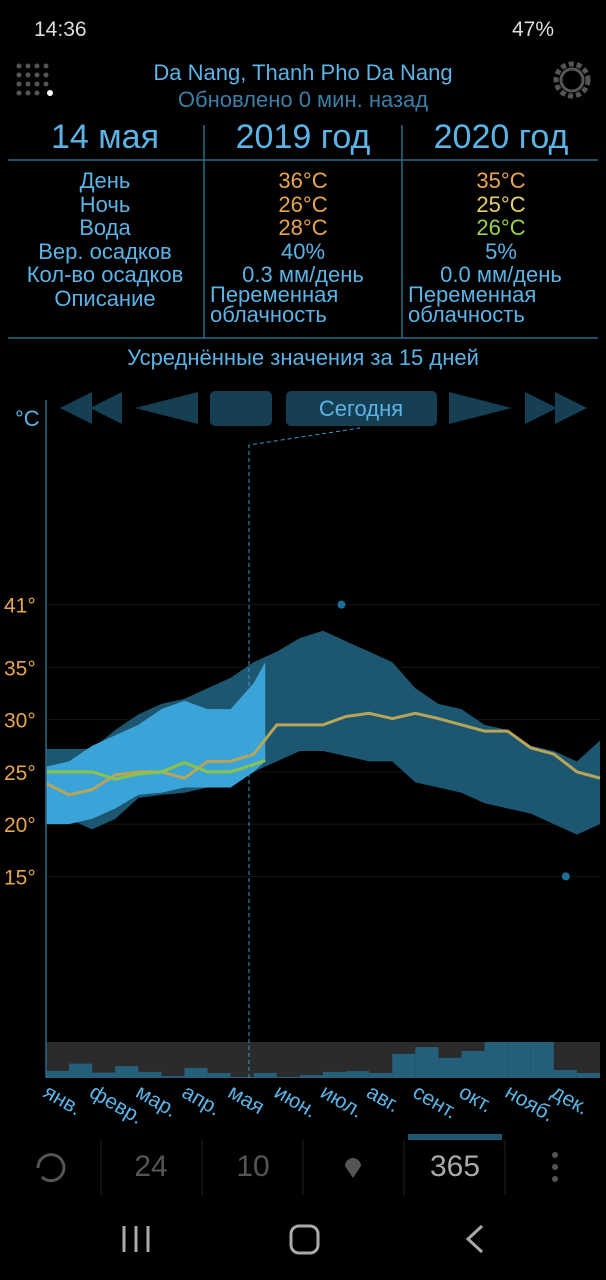 This screenshot has width=606, height=1280. What do you see at coordinates (246, 1099) in the screenshot?
I see `month-label: мая` at bounding box center [246, 1099].